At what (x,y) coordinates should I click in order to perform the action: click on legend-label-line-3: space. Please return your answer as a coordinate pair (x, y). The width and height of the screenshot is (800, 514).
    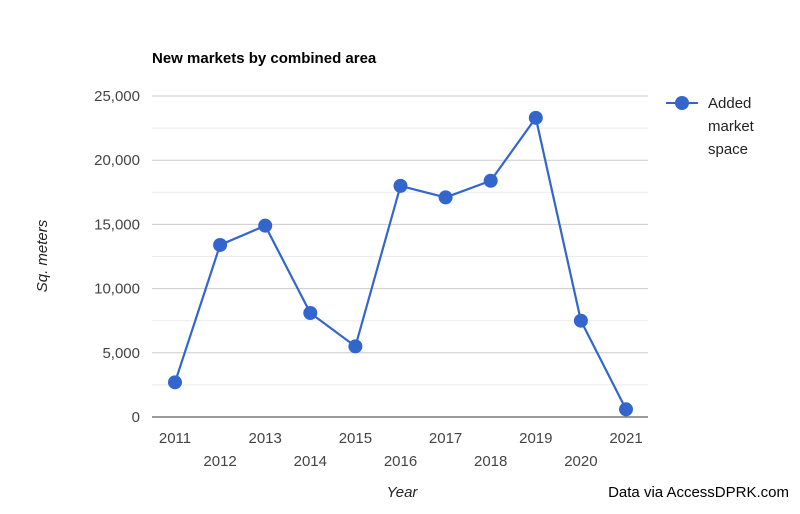
    Looking at the image, I should click on (728, 149).